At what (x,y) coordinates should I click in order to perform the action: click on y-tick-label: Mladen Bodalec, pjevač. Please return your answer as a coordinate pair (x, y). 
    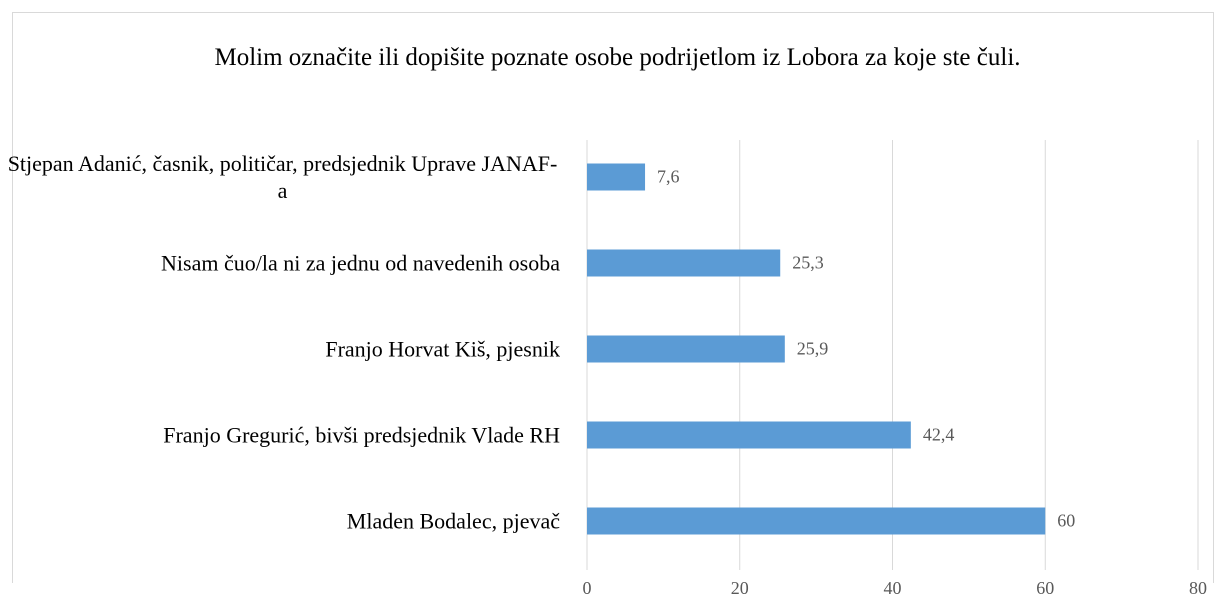
    Looking at the image, I should click on (453, 521).